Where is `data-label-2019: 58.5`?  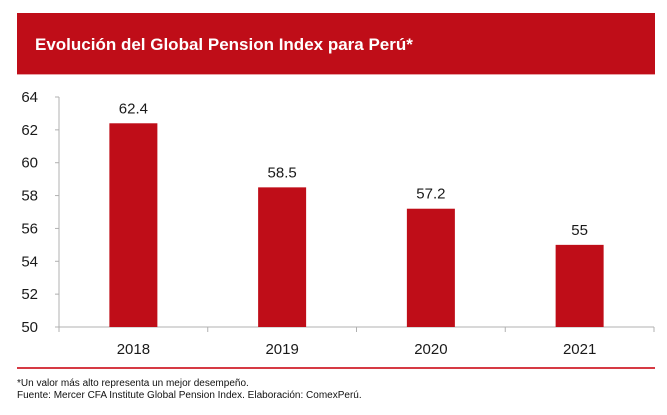 data-label-2019: 58.5 is located at coordinates (282, 172).